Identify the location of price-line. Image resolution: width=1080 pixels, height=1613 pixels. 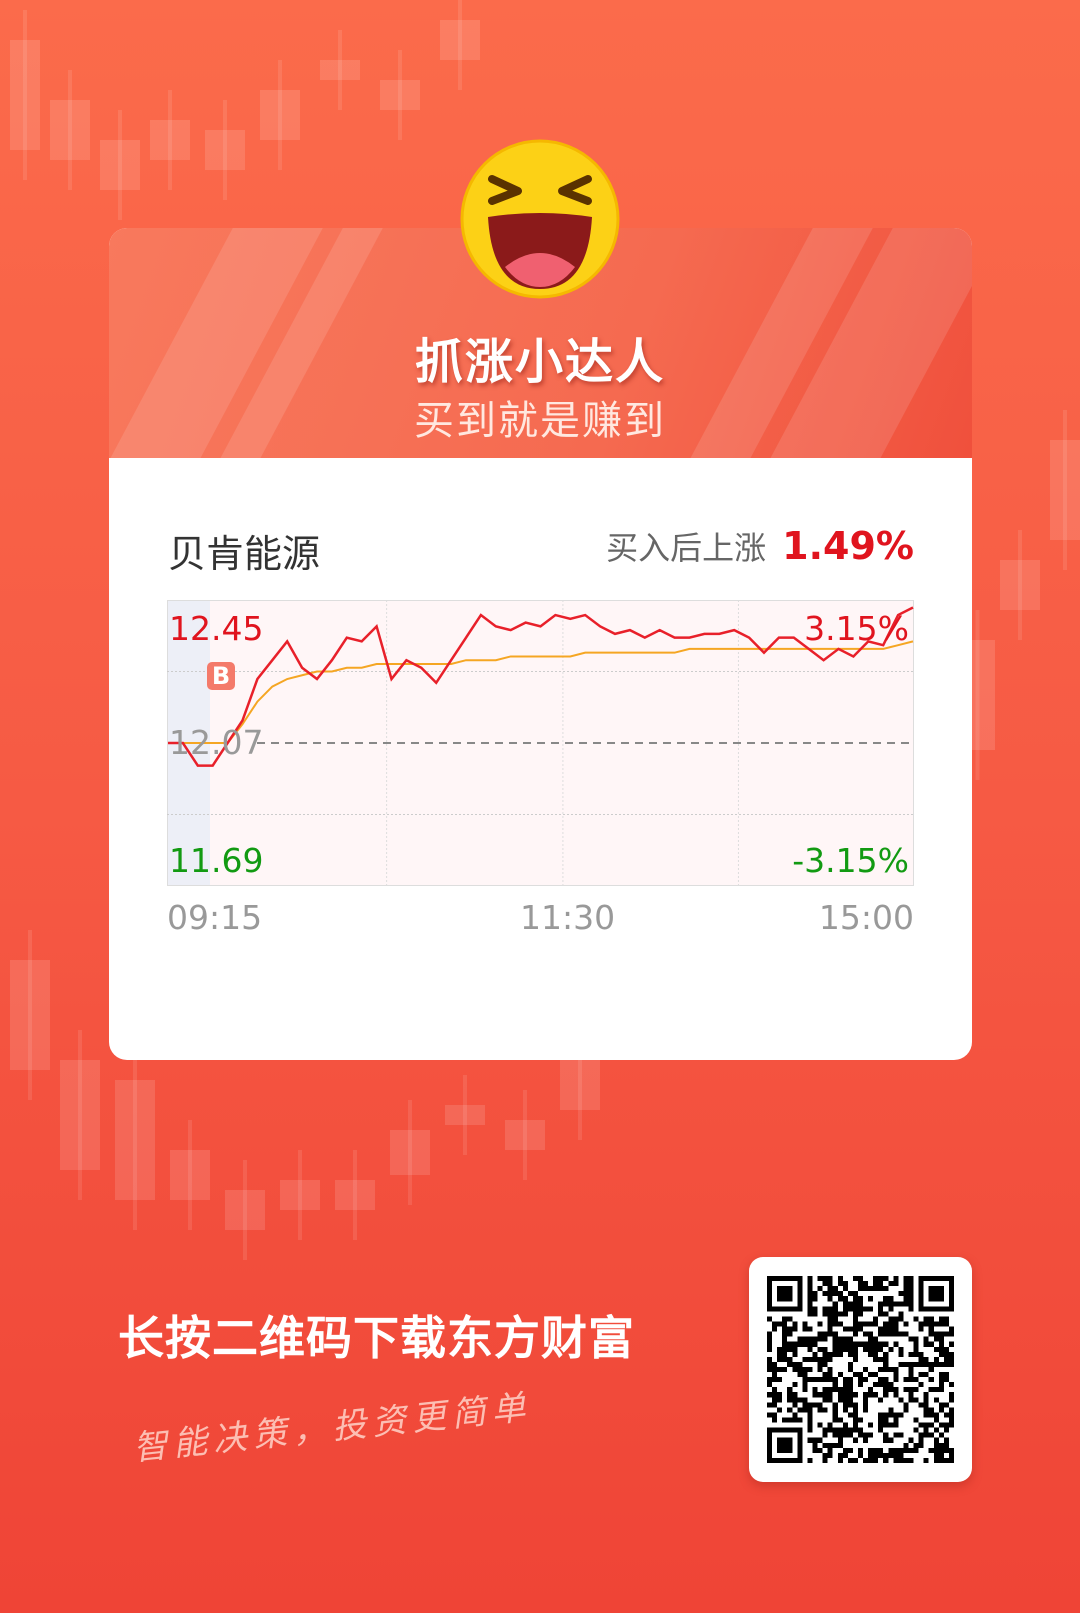
(541, 686).